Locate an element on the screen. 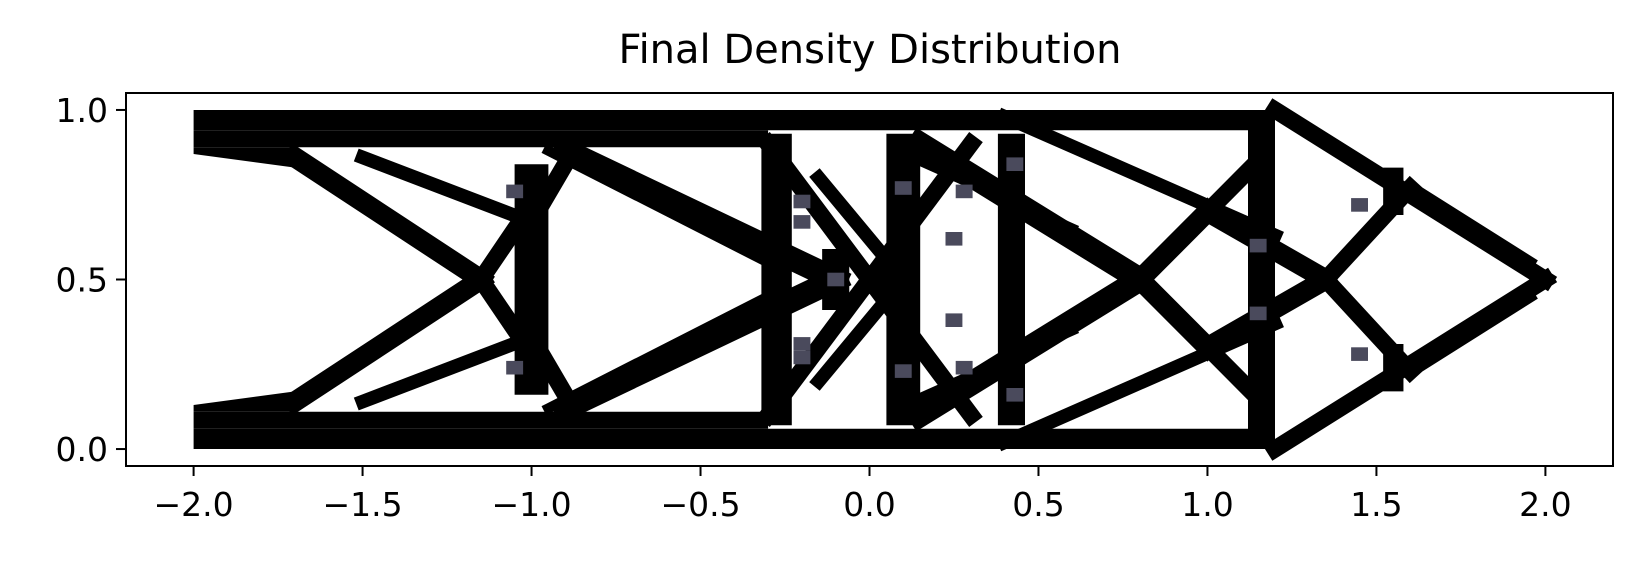 This screenshot has height=566, width=1643. x-tick-label: −2.0 is located at coordinates (194, 504).